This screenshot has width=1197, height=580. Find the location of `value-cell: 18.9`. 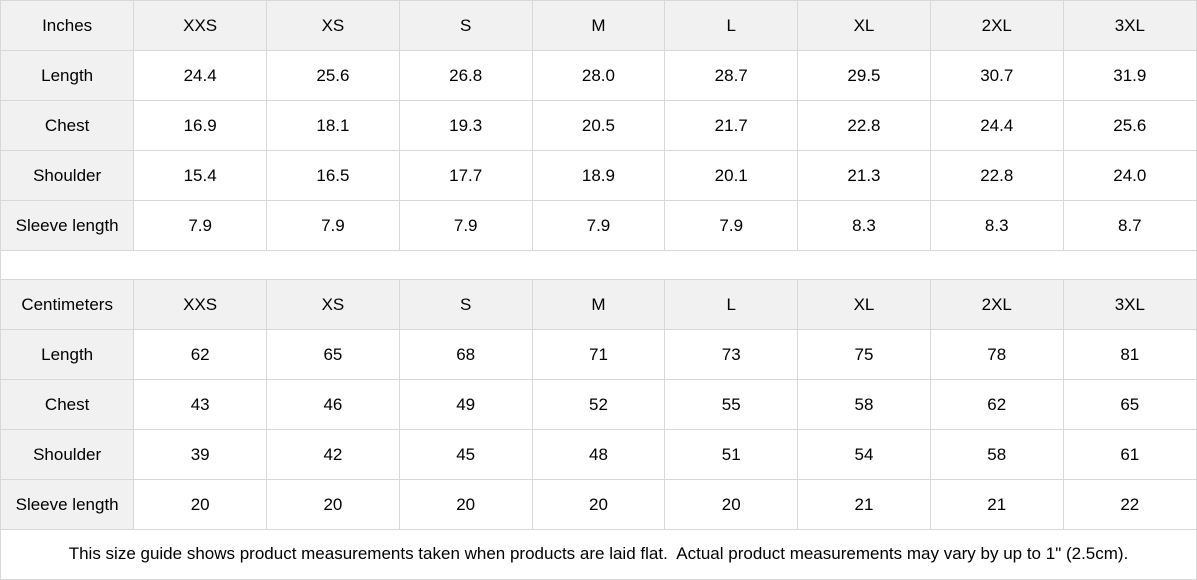

value-cell: 18.9 is located at coordinates (598, 175).